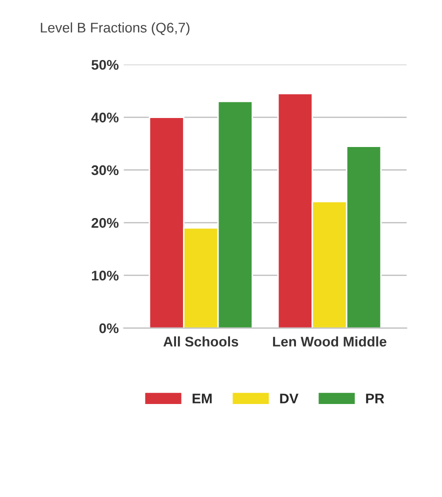  Describe the element at coordinates (115, 29) in the screenshot. I see `chart-title: Level B Fractions (Q6,7)` at that location.